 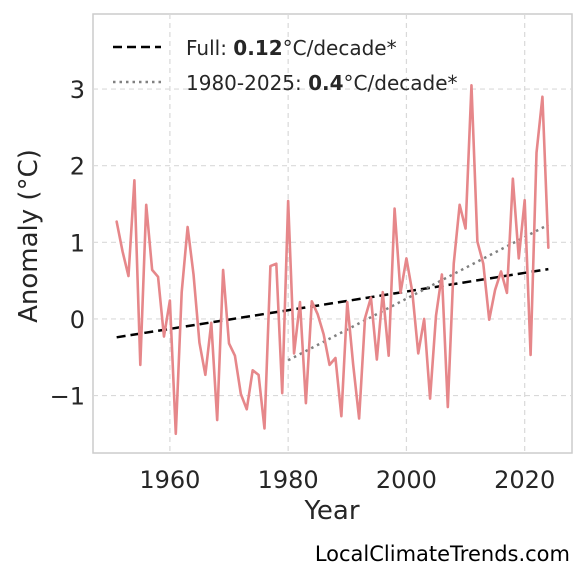 I want to click on x-axis-label: Year, so click(x=331, y=511).